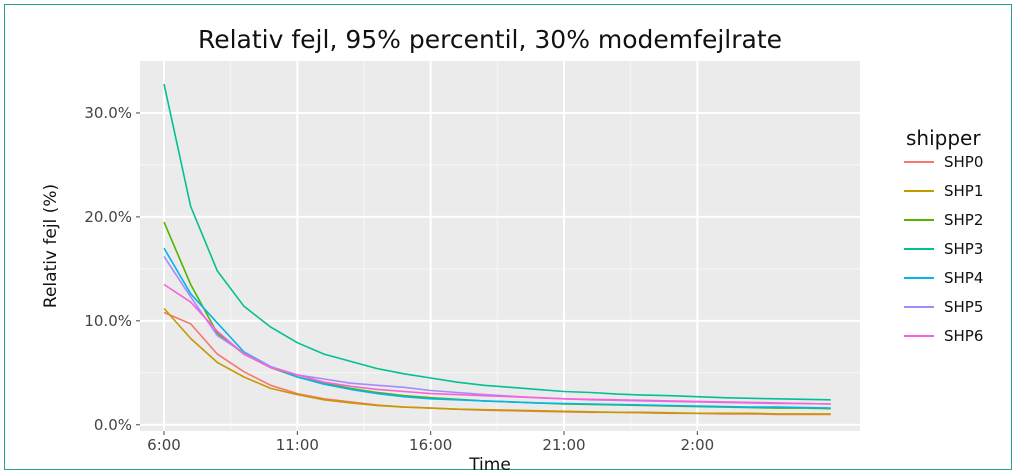 This screenshot has width=1018, height=475. I want to click on legend-label-shp4: SHP4, so click(963, 278).